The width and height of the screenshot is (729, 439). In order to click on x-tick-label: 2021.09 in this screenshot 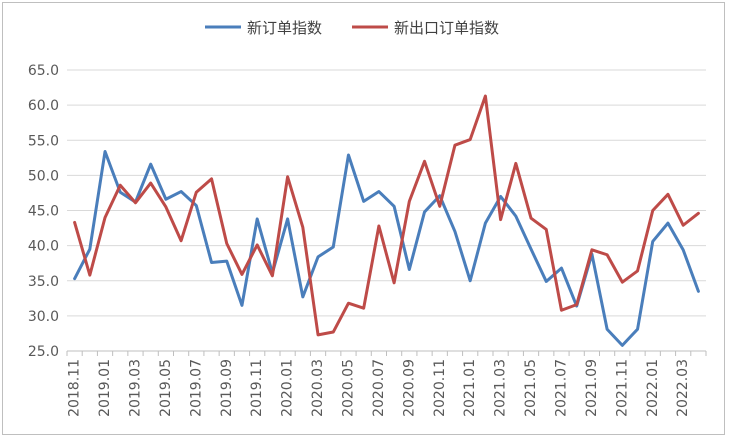, I will do `click(592, 388)`.